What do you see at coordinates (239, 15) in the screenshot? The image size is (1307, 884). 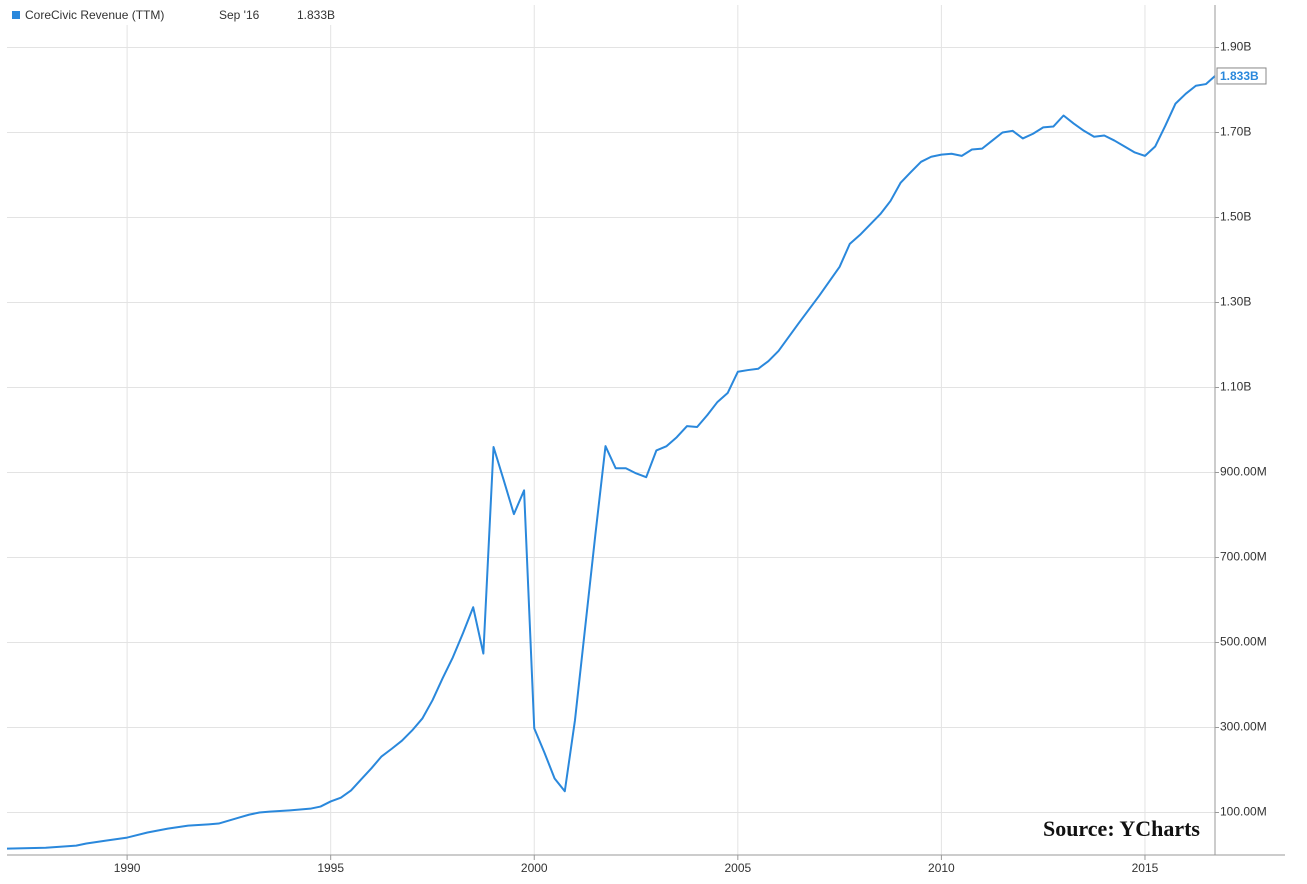 I see `legend-date: Sep '16` at bounding box center [239, 15].